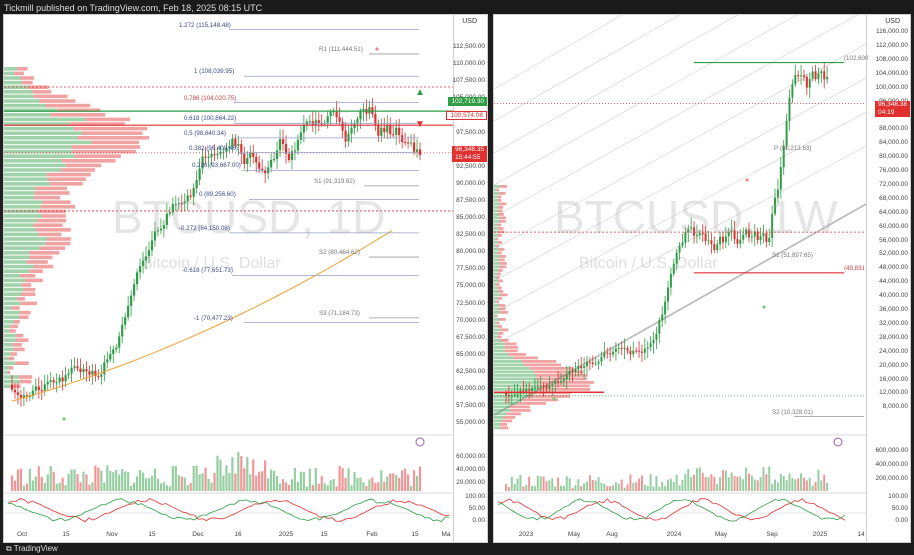  Describe the element at coordinates (893, 379) in the screenshot. I see `yticks-tick: 16,000.00` at that location.